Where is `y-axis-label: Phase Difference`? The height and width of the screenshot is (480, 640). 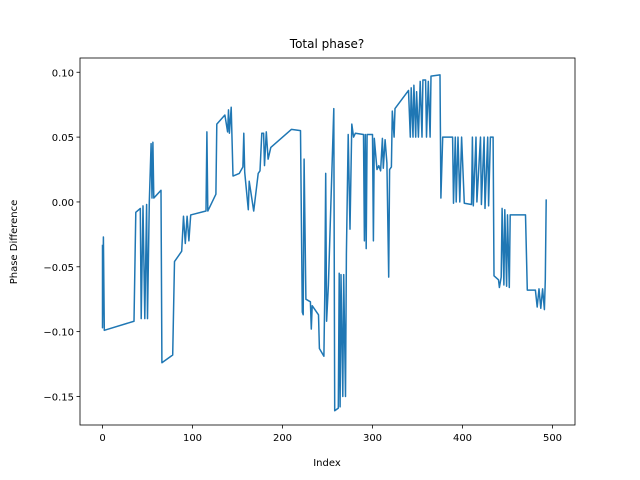
y-axis-label: Phase Difference is located at coordinates (14, 242).